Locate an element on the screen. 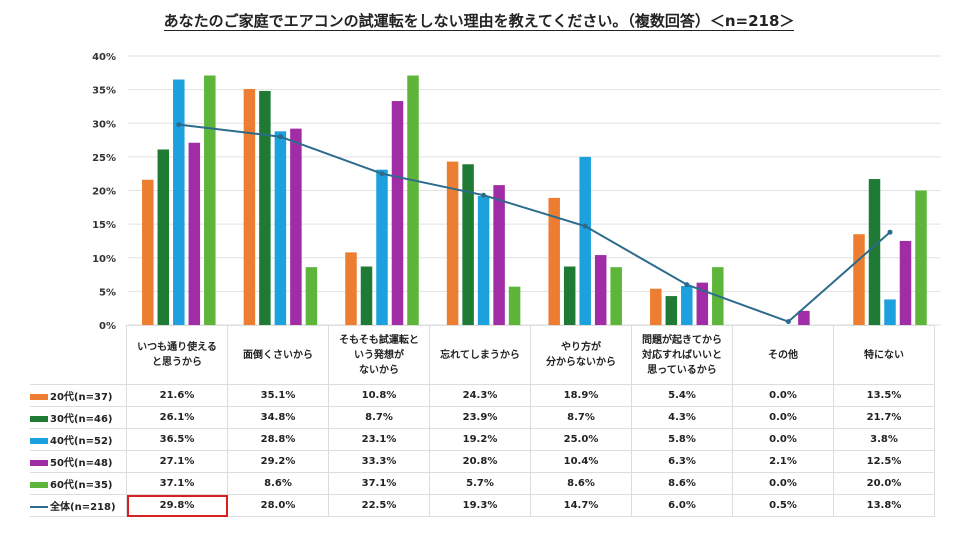  corner-cell is located at coordinates (78, 355).